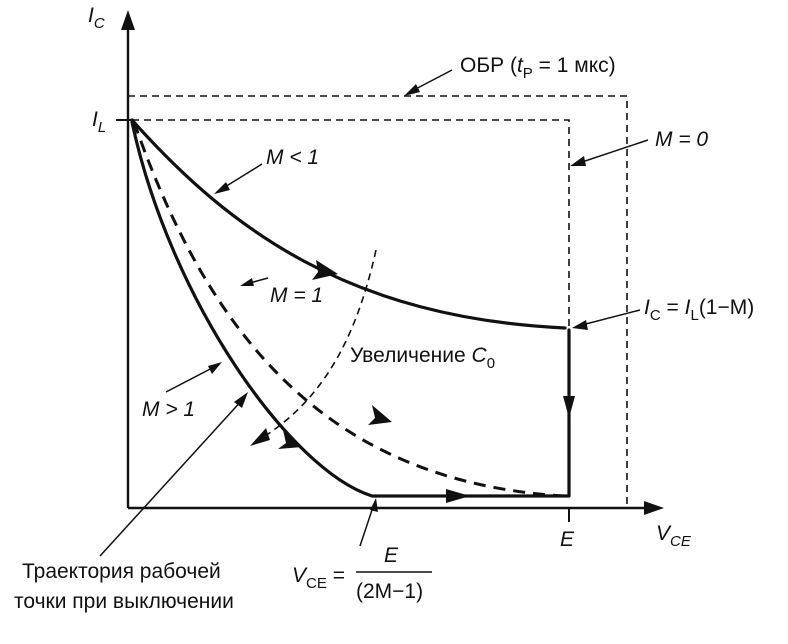  I want to click on curve-m-greater-arrow, so click(290, 439).